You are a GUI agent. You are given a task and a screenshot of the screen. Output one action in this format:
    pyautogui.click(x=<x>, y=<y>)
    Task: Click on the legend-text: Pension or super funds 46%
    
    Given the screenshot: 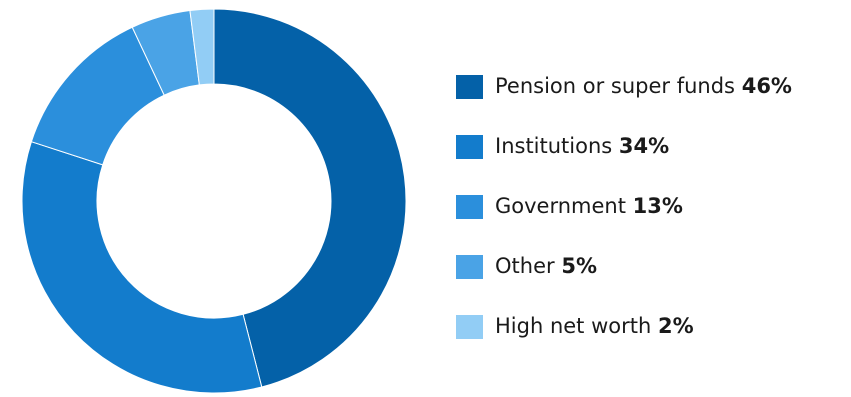 What is the action you would take?
    pyautogui.click(x=643, y=86)
    